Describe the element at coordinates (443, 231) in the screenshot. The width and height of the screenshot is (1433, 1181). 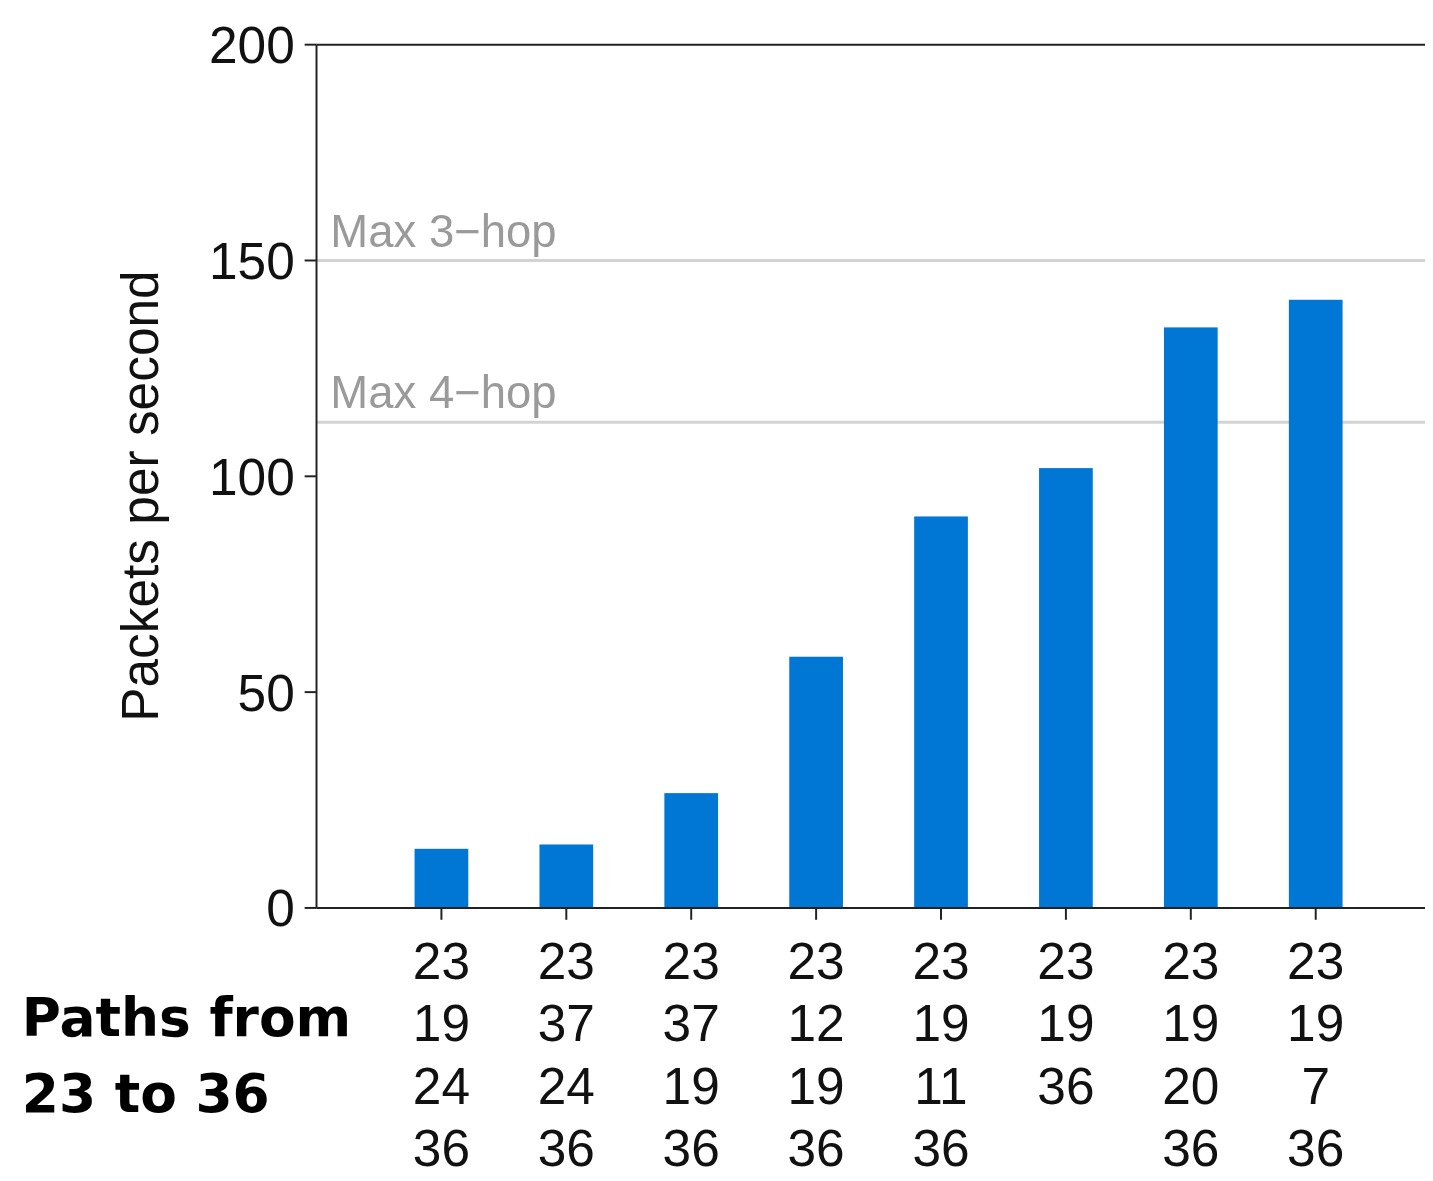
I see `ref-line-label: Max 3−hop` at that location.